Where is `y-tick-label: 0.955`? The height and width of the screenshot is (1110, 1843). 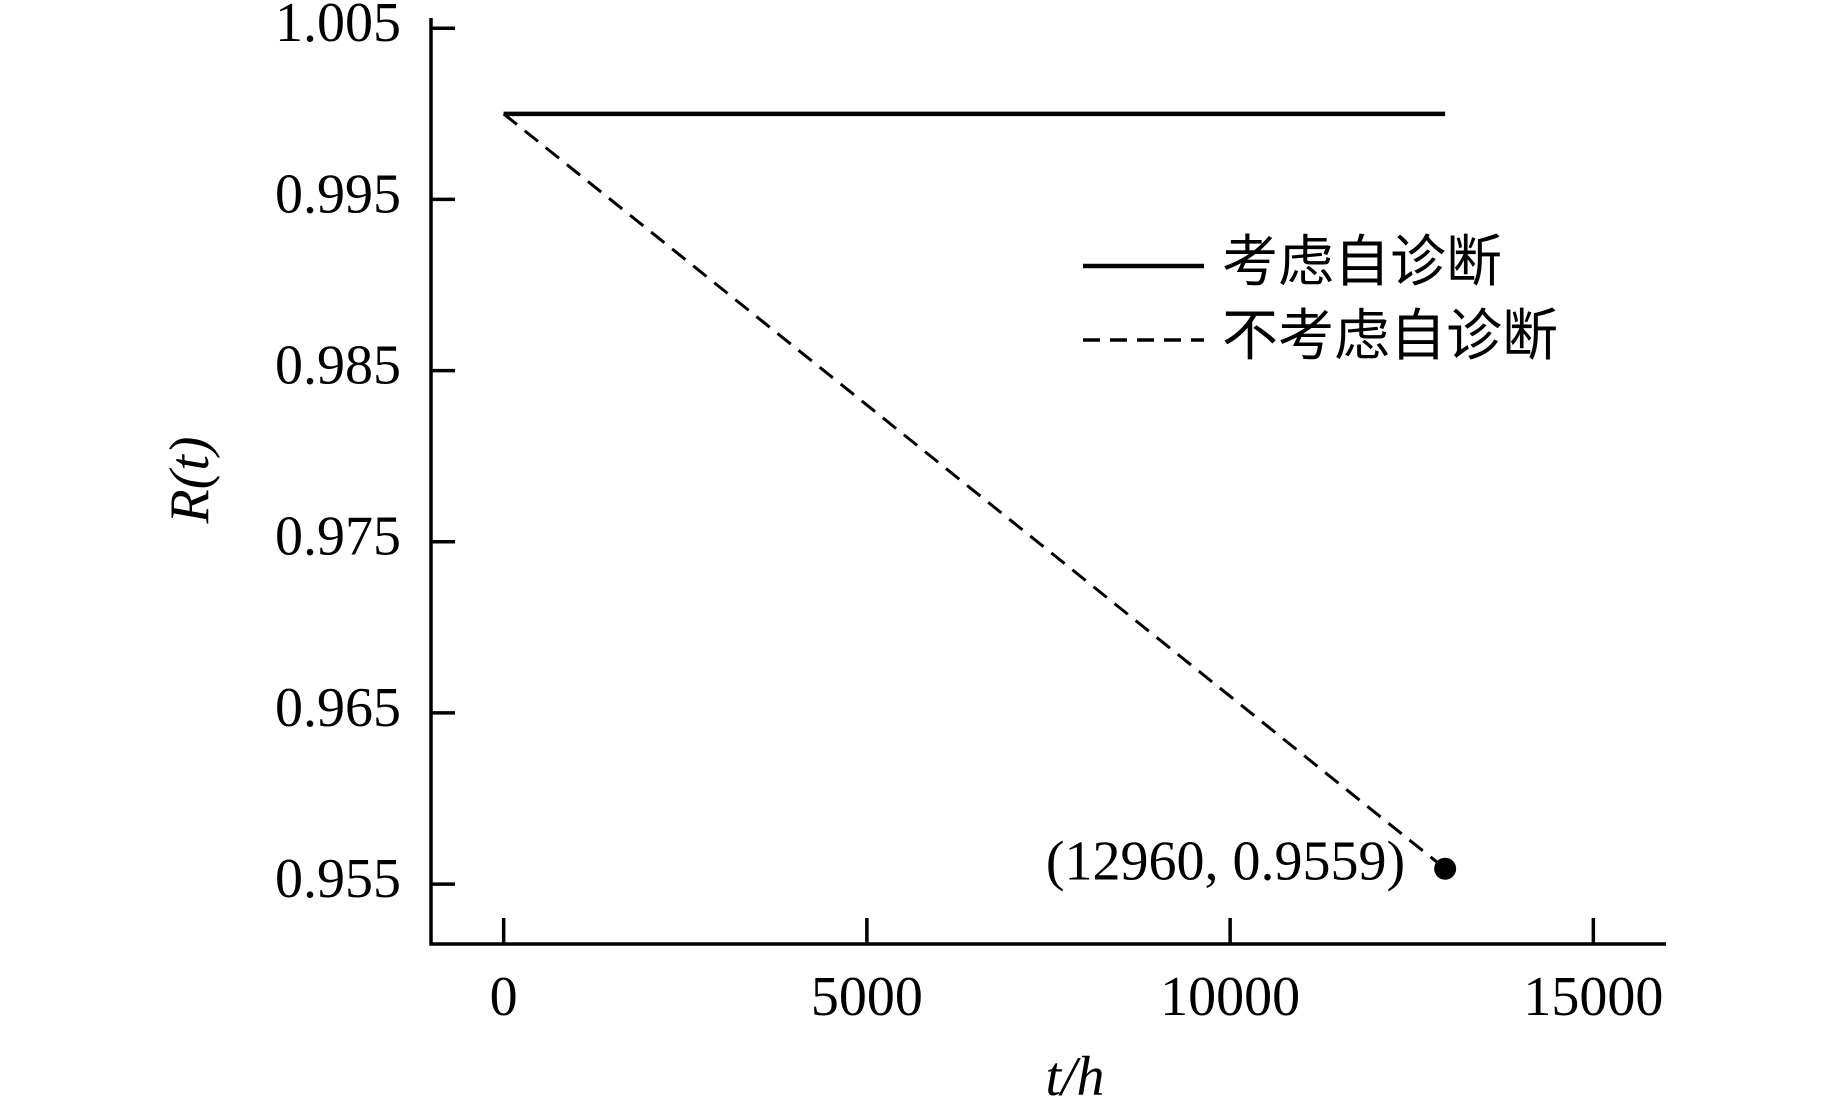
y-tick-label: 0.955 is located at coordinates (338, 879).